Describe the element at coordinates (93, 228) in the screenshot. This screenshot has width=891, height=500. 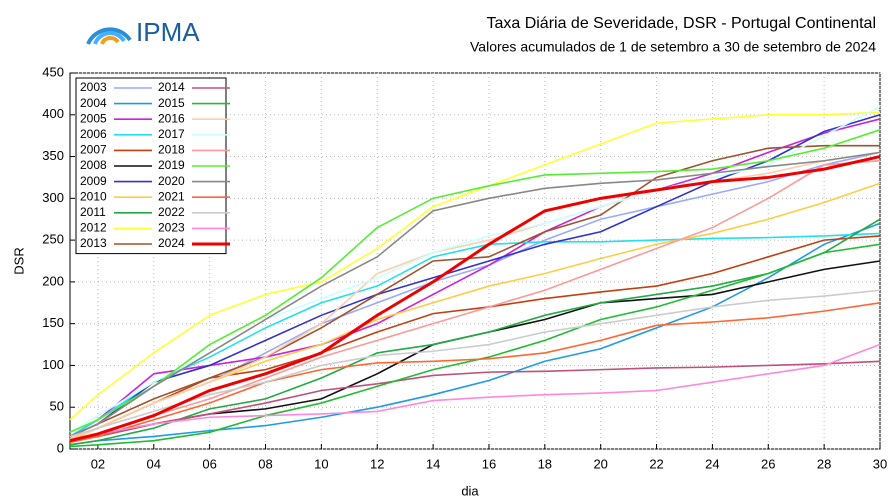
I see `legend-label: 2012` at that location.